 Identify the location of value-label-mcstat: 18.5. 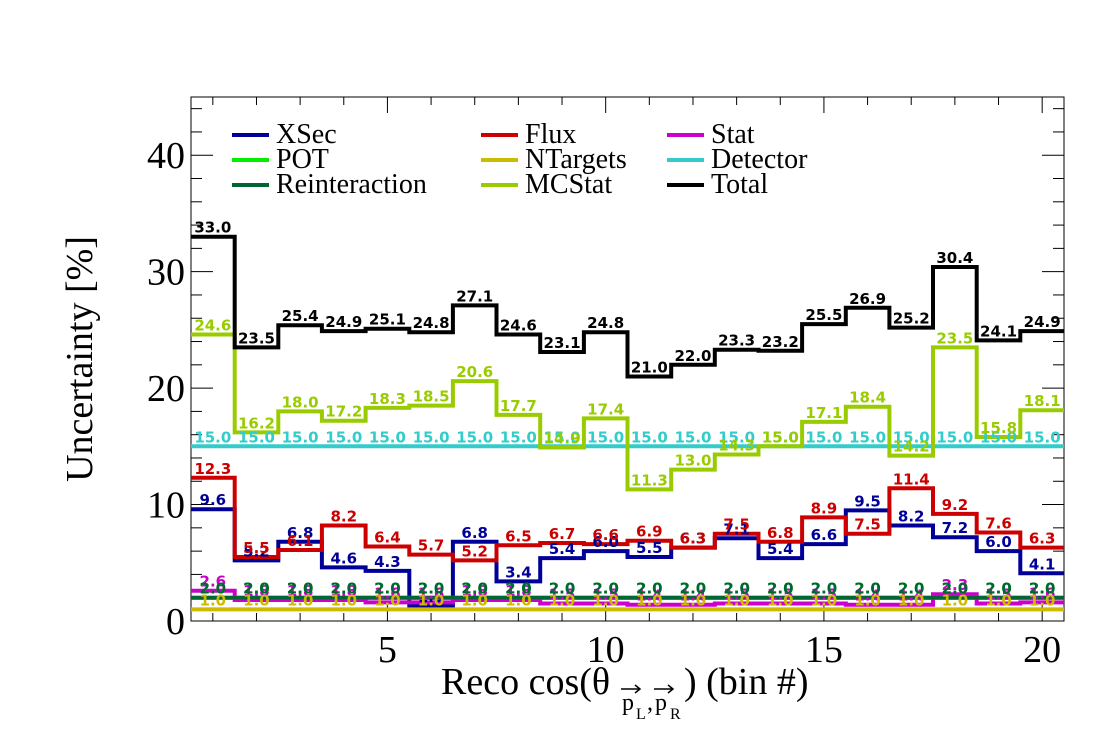
(431, 397).